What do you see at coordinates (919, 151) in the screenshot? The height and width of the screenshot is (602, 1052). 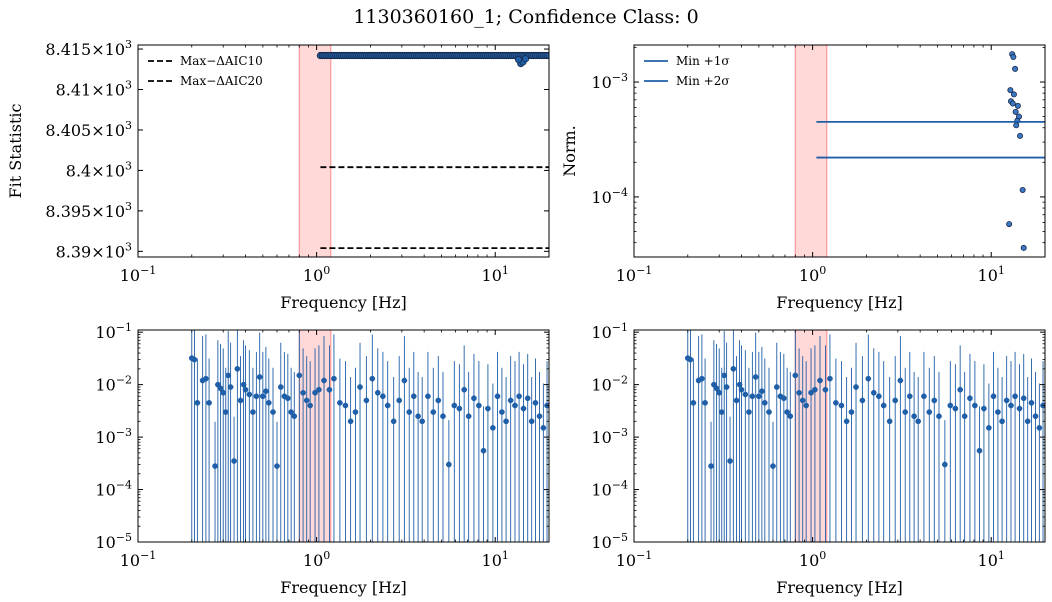 I see `plot-area-norm` at bounding box center [919, 151].